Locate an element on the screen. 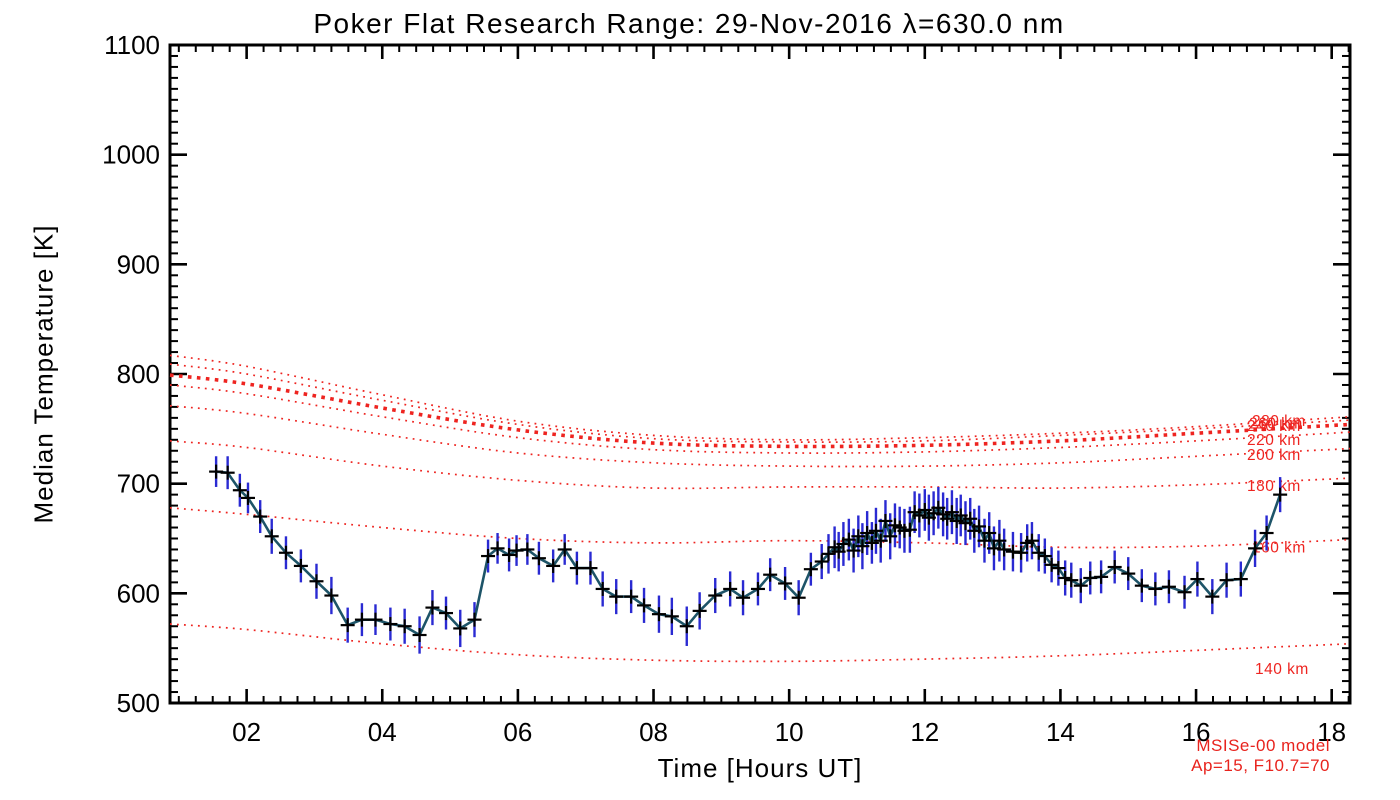 The image size is (1400, 800). msis-curve-160km is located at coordinates (760, 527).